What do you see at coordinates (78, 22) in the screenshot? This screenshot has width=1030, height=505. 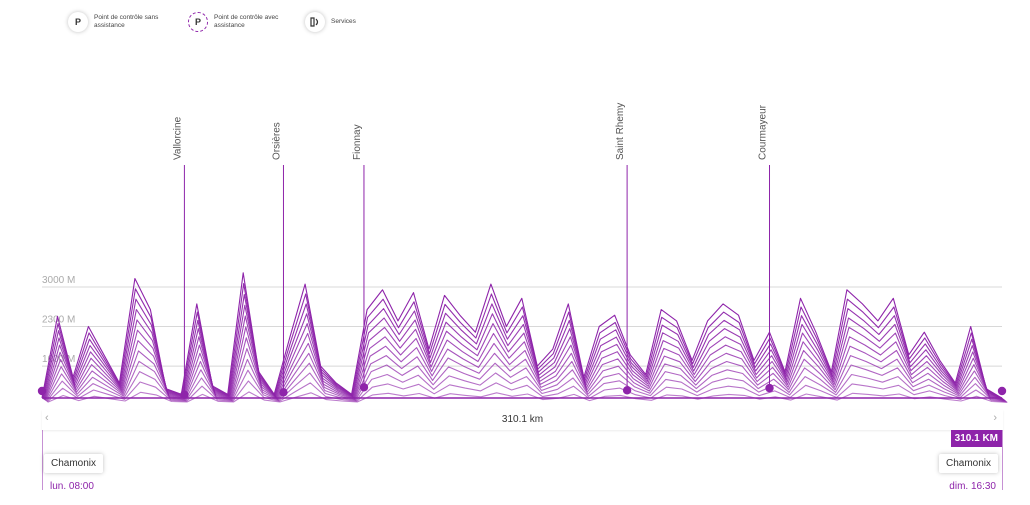 I see `parking-unassisted-icon: P` at bounding box center [78, 22].